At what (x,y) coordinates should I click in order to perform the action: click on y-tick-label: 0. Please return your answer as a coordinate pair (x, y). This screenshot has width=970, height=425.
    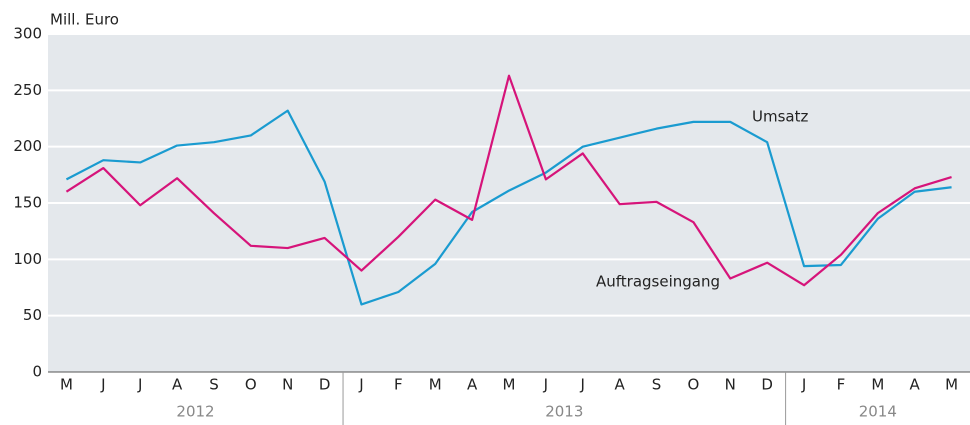
    Looking at the image, I should click on (37, 372).